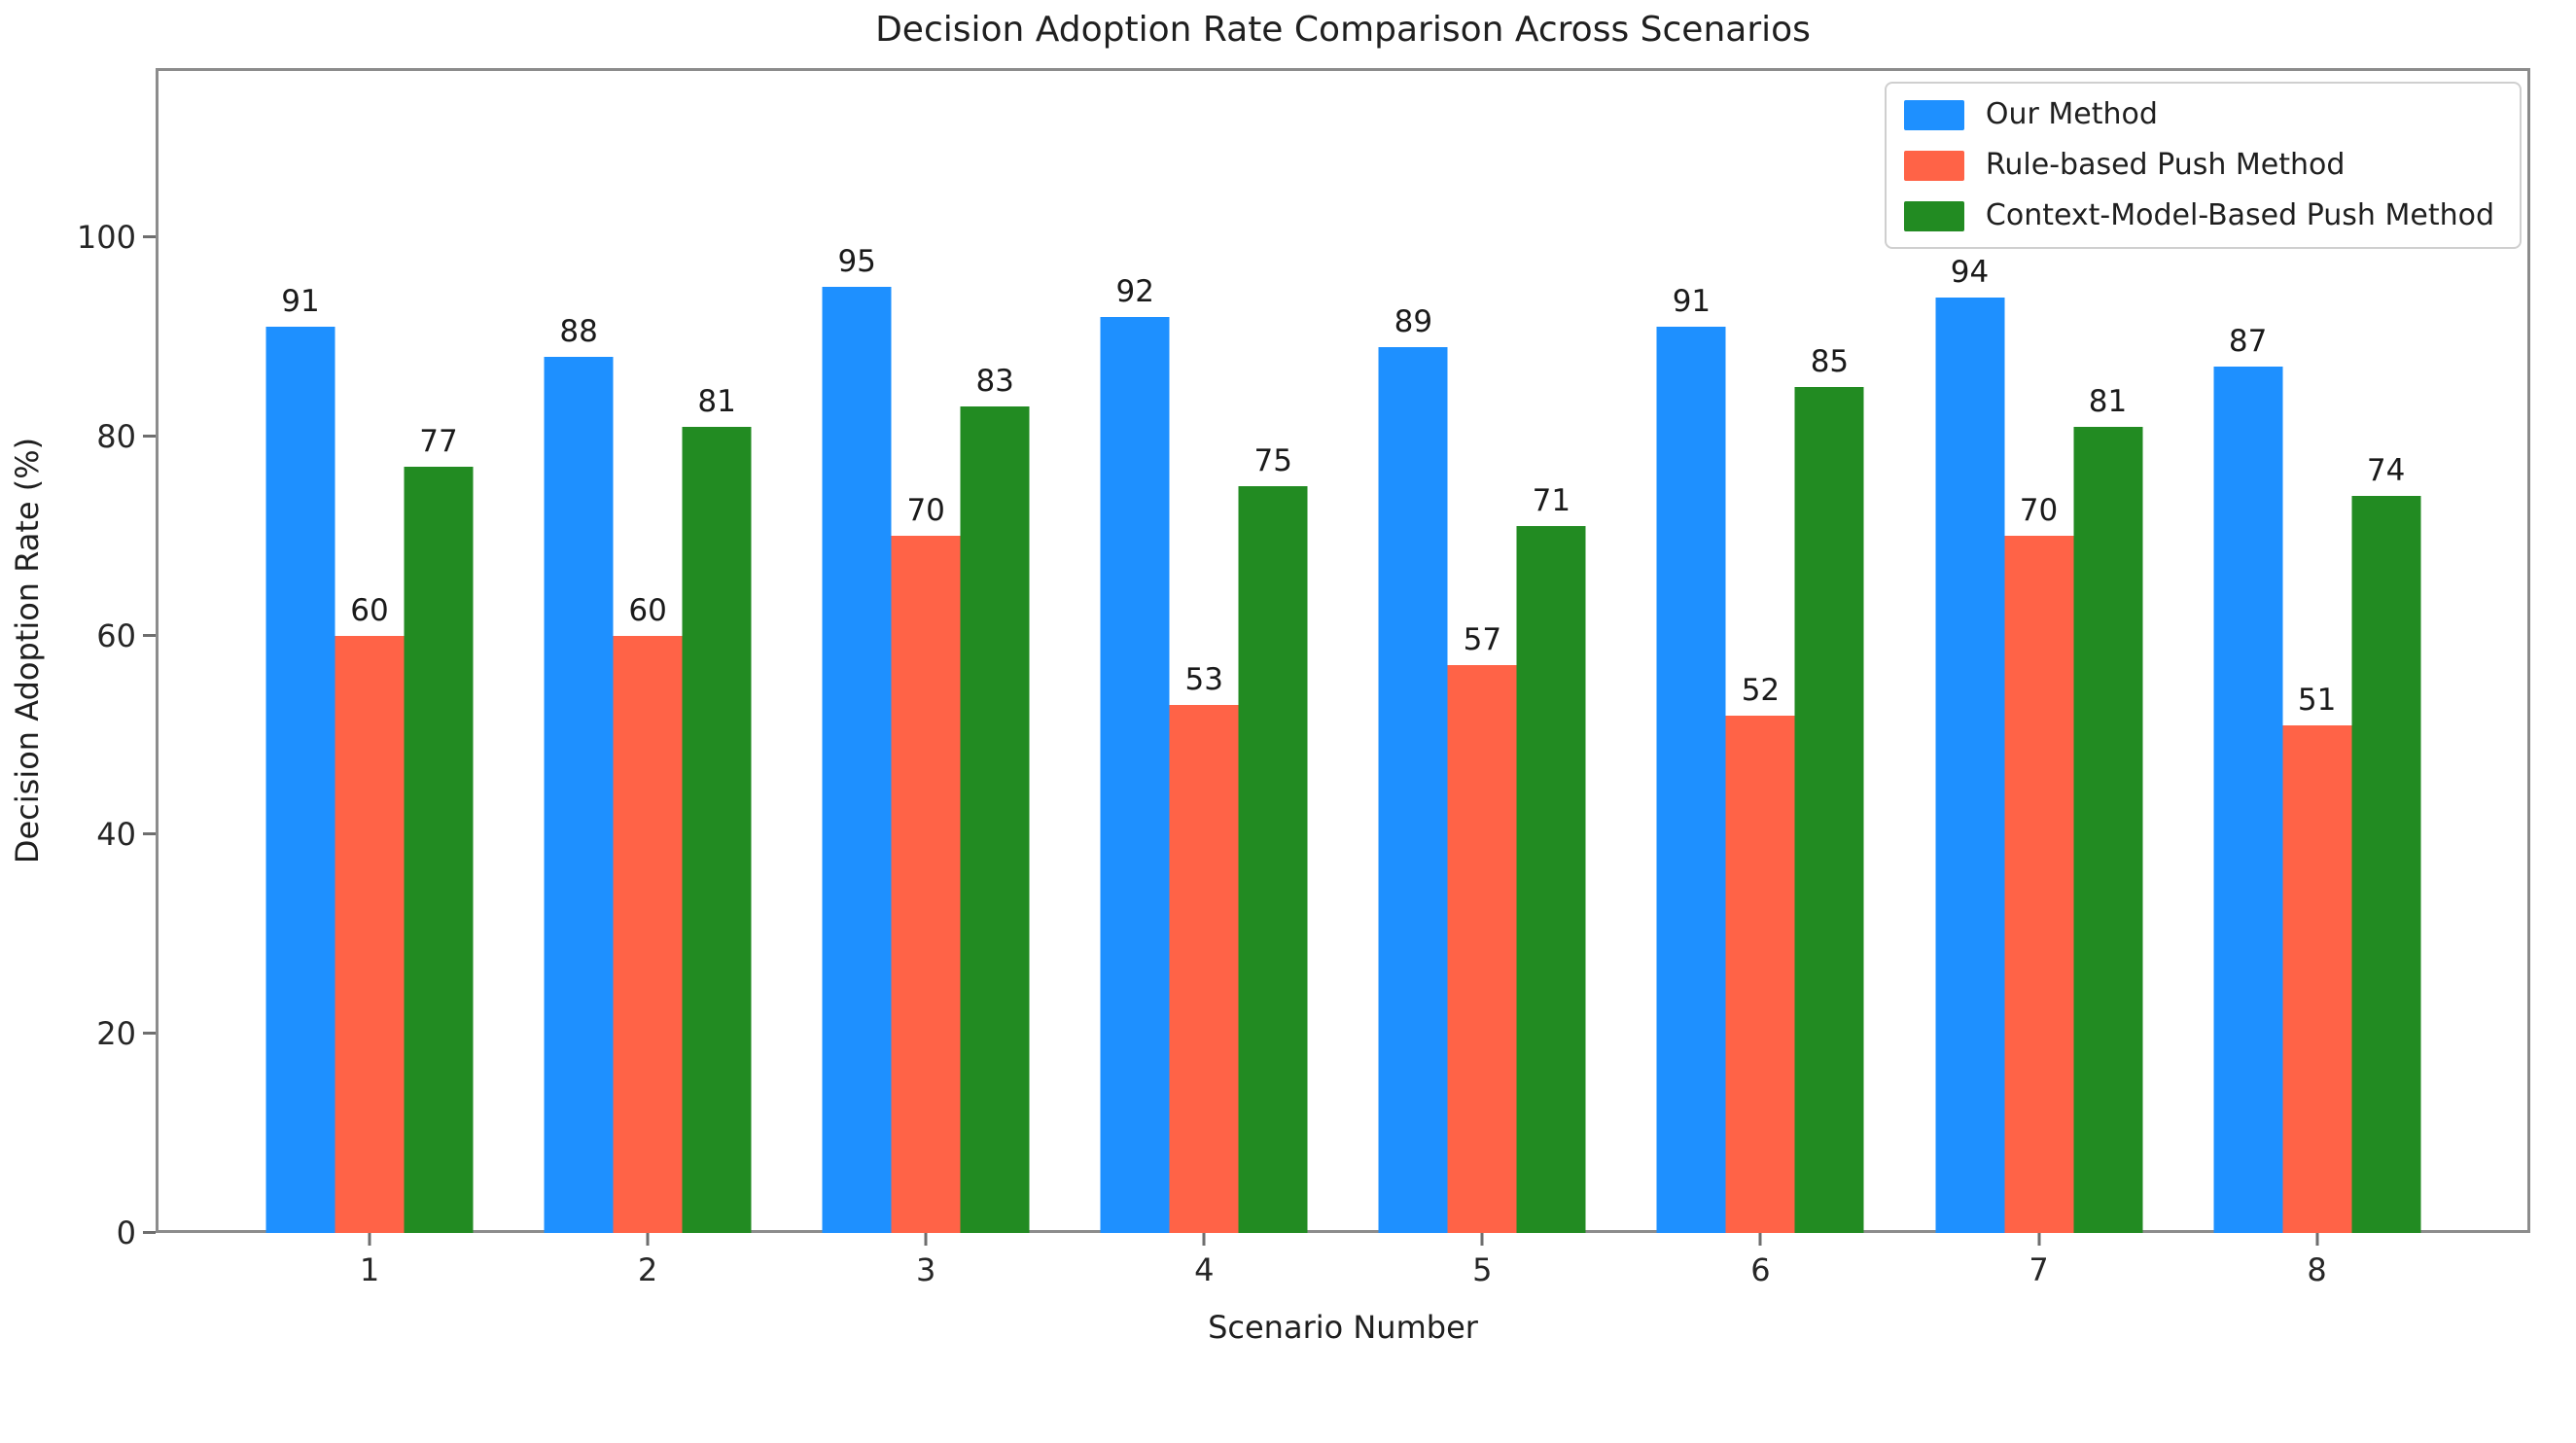 This screenshot has width=2576, height=1443. I want to click on legend-row: Context-Model-Based Push Method, so click(2199, 215).